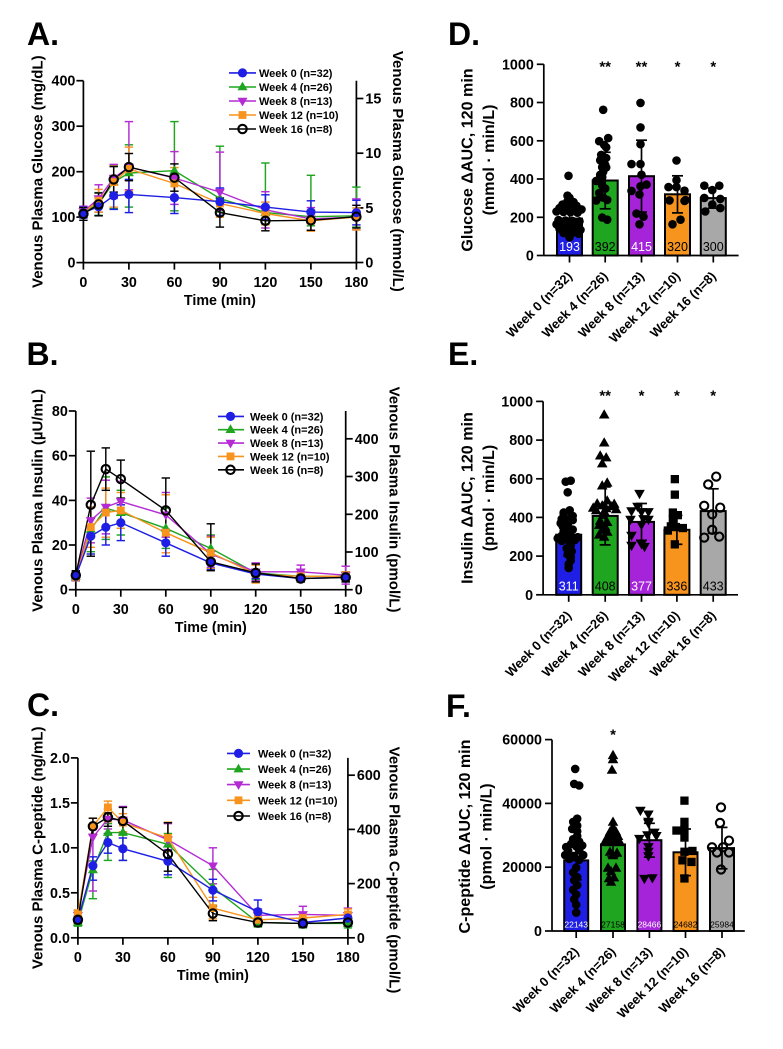 Image resolution: width=783 pixels, height=1049 pixels. Describe the element at coordinates (677, 247) in the screenshot. I see `svg-text: 320` at that location.